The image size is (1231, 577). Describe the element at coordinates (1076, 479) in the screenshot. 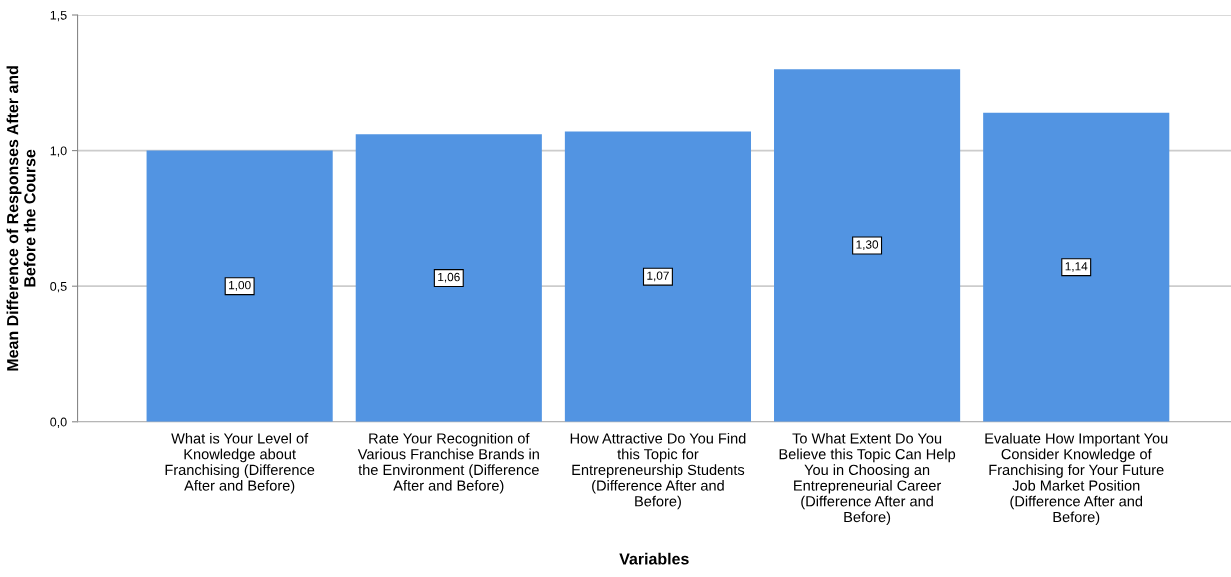

I see `x-tick-label: Evaluate How Important You Consider Knowledge of Franchising for Your Future Job Market Position (Difference After and Before)` at that location.